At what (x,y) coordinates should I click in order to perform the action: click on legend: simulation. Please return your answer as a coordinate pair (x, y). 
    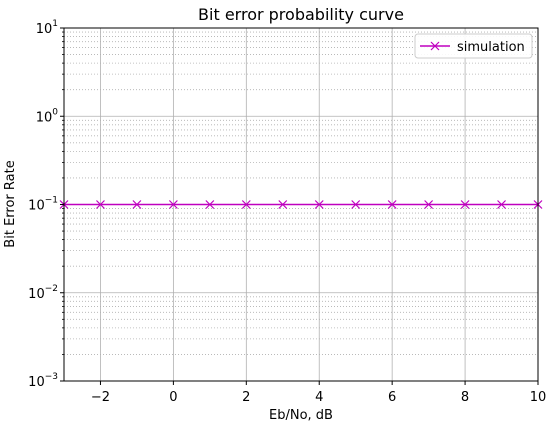
    Looking at the image, I should click on (473, 46).